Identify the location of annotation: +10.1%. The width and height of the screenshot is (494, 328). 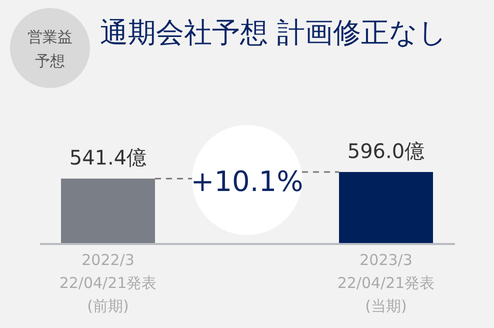
(247, 181).